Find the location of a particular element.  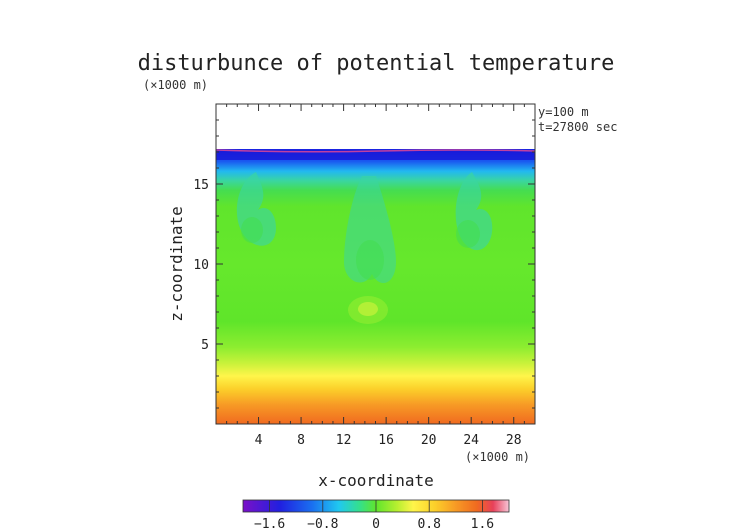

y-tick-labels: 5 10 15 is located at coordinates (201, 265).